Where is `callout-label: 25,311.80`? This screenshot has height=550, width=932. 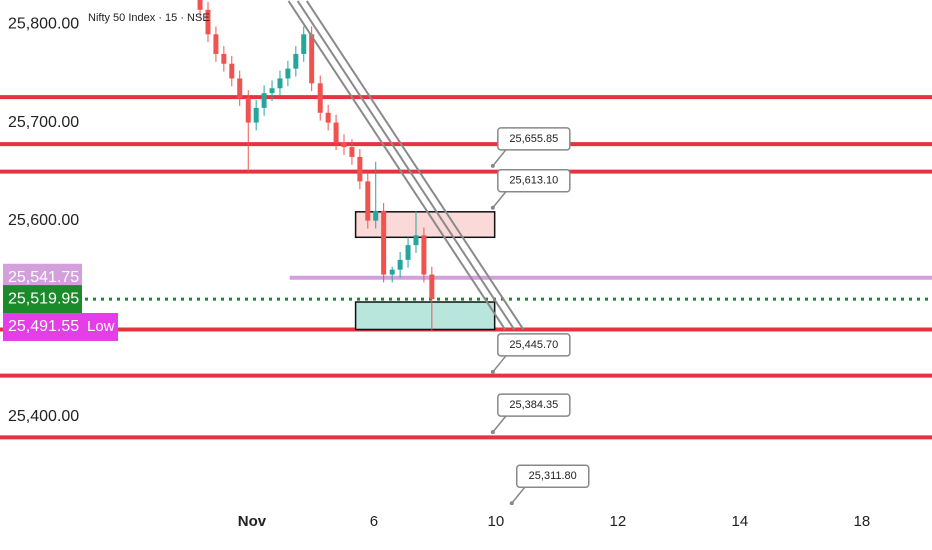
callout-label: 25,311.80 is located at coordinates (553, 476).